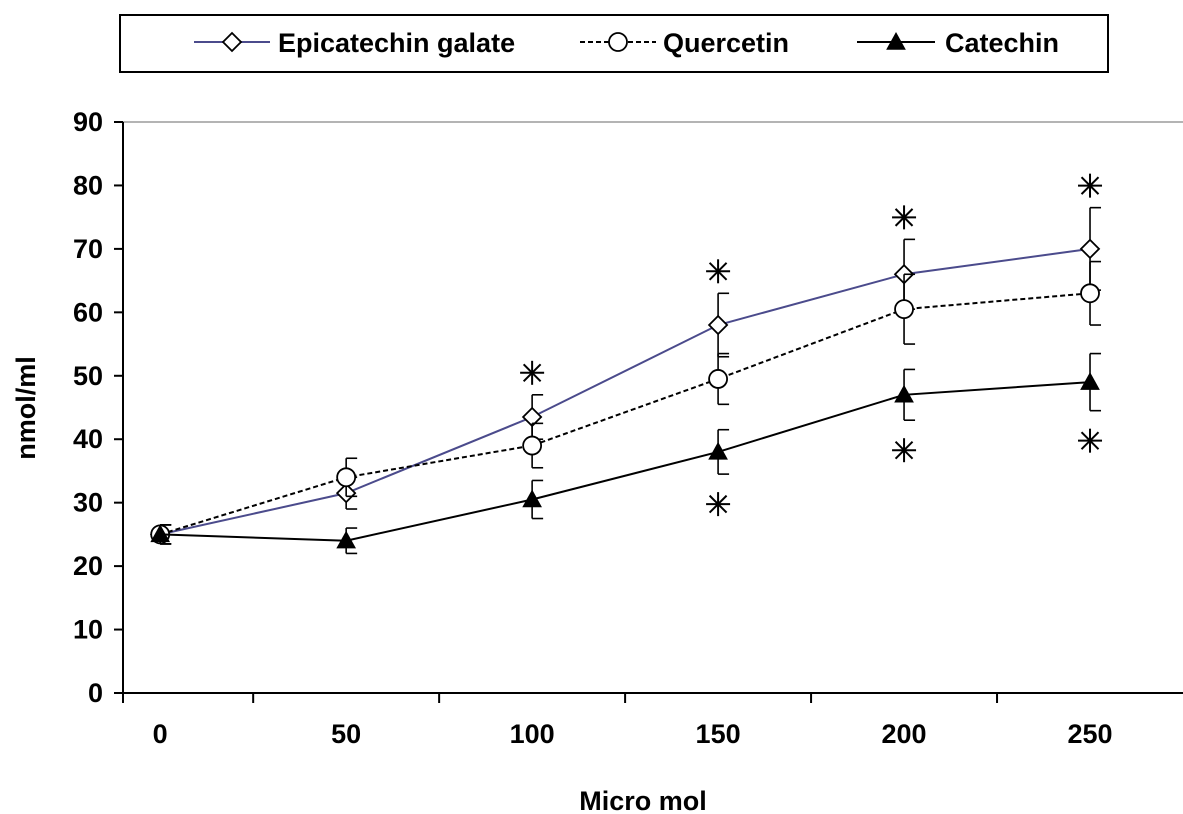 This screenshot has height=814, width=1183. What do you see at coordinates (88, 185) in the screenshot?
I see `y-tick-label: 80` at bounding box center [88, 185].